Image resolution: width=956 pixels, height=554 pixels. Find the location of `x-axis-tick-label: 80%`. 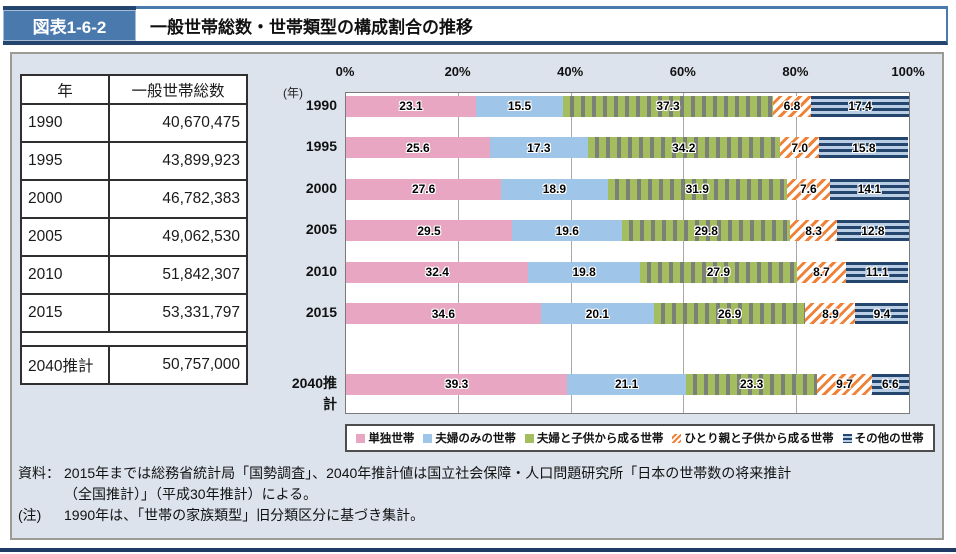

x-axis-tick-label: 80% is located at coordinates (795, 71).